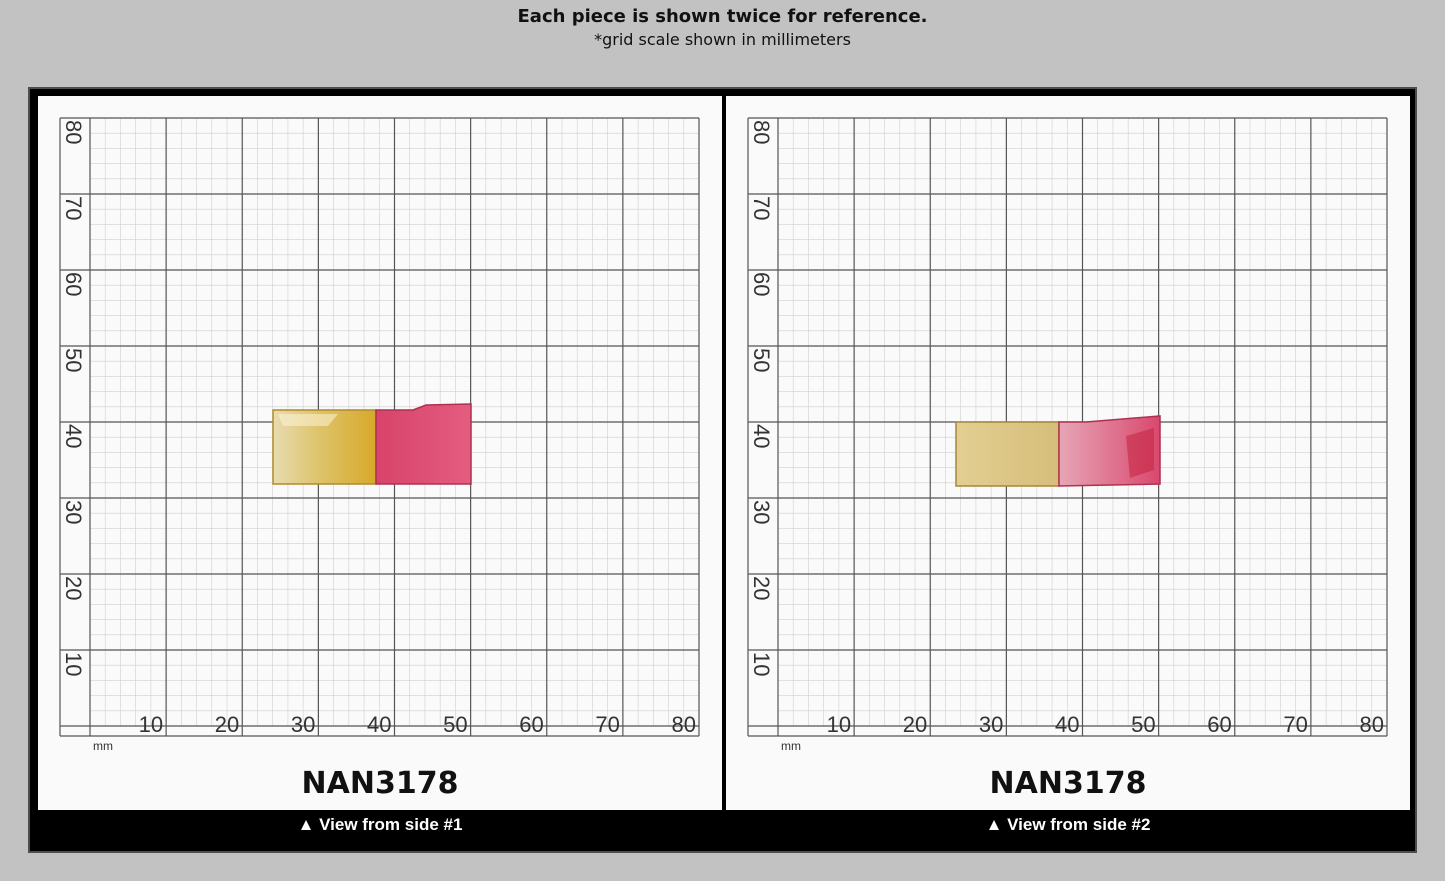 The width and height of the screenshot is (1445, 881). Describe the element at coordinates (1068, 783) in the screenshot. I see `item-label-side-2: NAN3178` at that location.